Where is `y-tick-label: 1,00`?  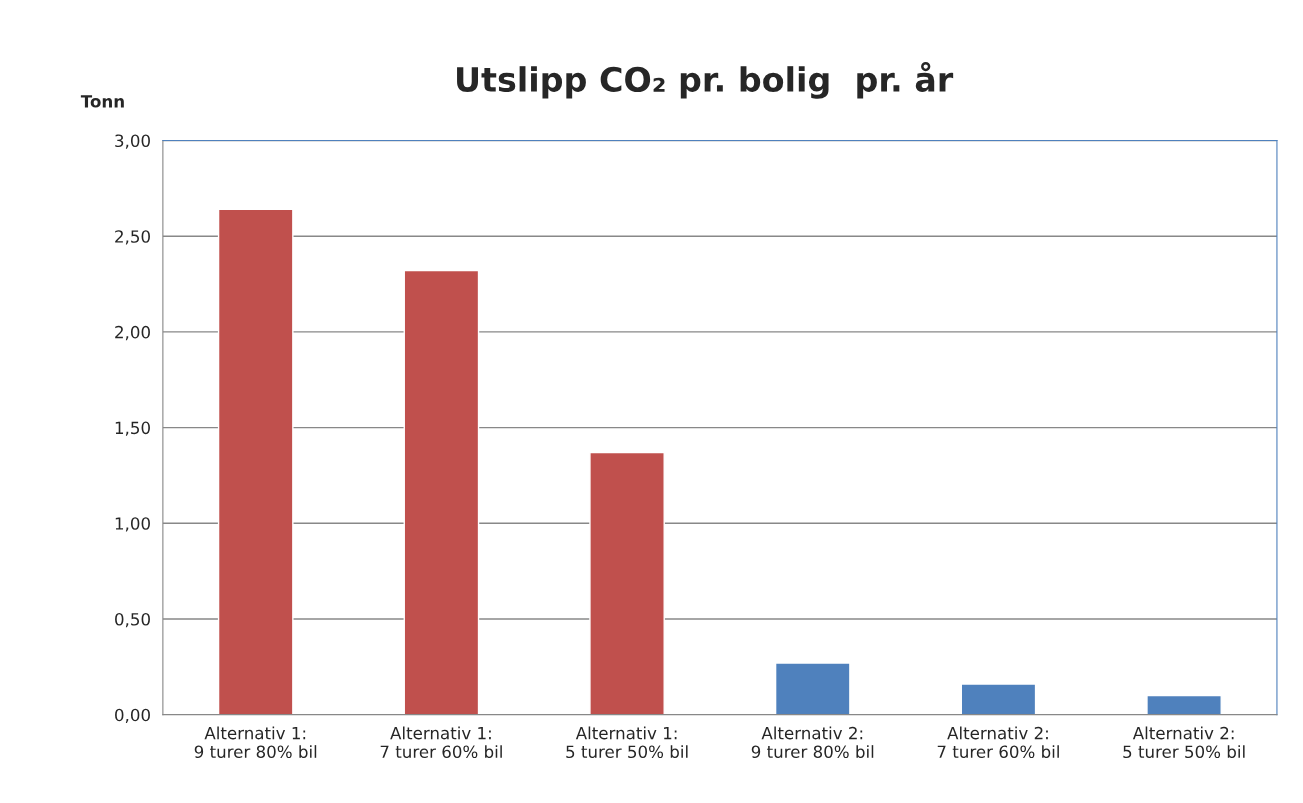 y-tick-label: 1,00 is located at coordinates (132, 524).